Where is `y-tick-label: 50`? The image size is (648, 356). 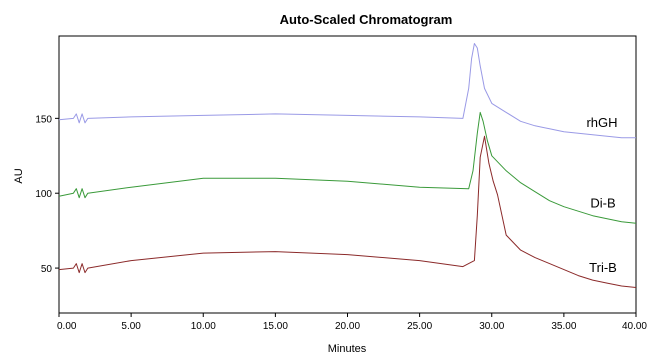 y-tick-label: 50 is located at coordinates (47, 269).